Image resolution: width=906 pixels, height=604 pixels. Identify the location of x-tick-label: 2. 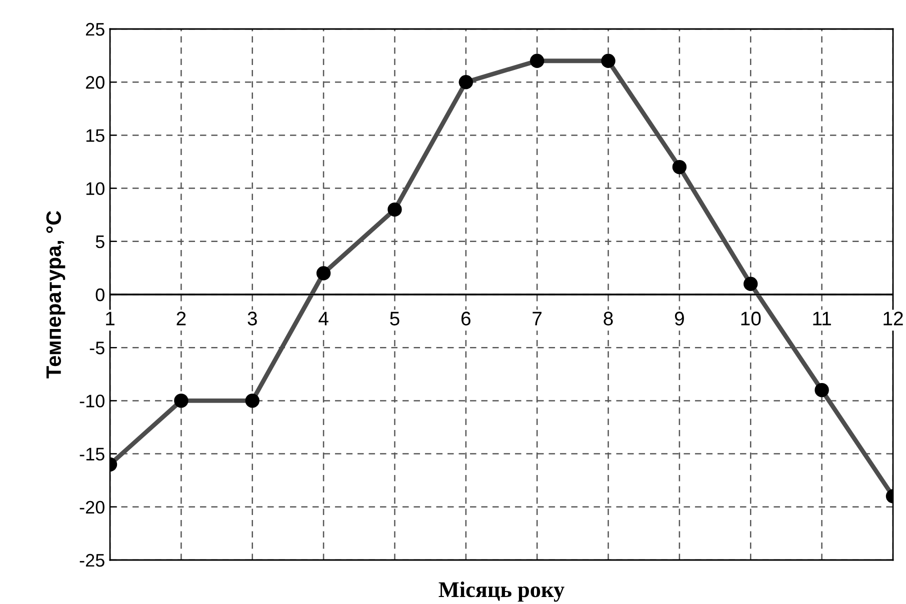
(181, 319).